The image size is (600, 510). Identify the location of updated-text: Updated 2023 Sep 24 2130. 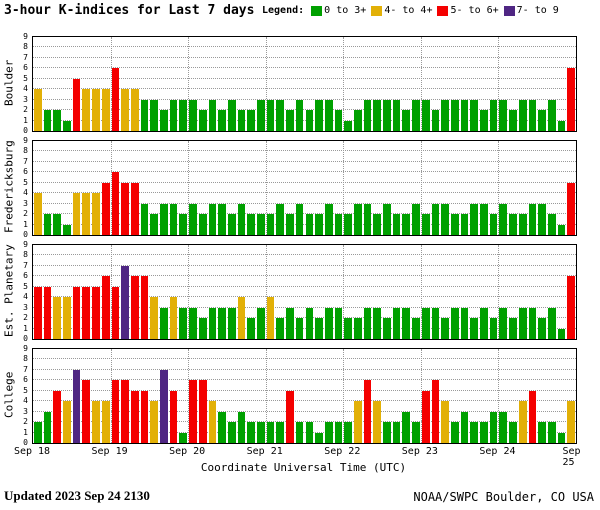
(77, 496).